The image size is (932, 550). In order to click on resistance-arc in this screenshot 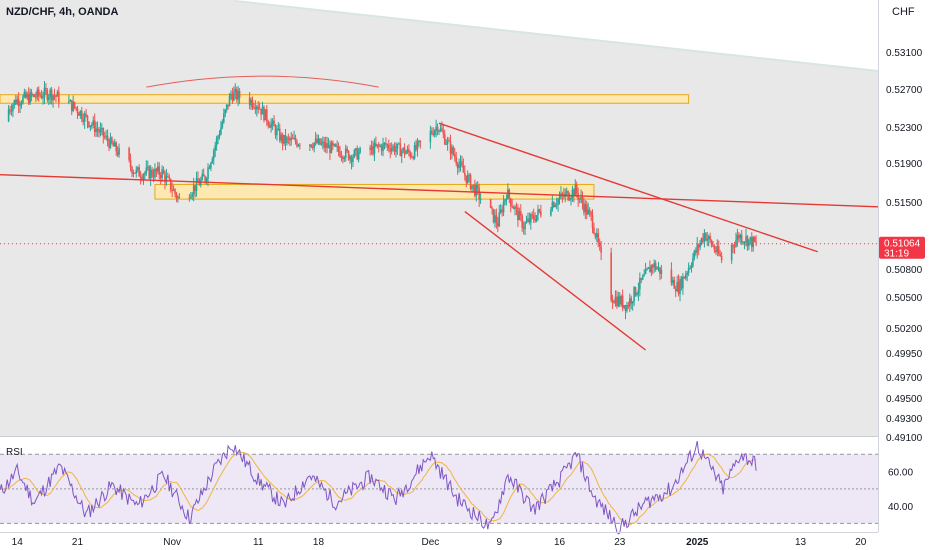, I will do `click(262, 81)`.